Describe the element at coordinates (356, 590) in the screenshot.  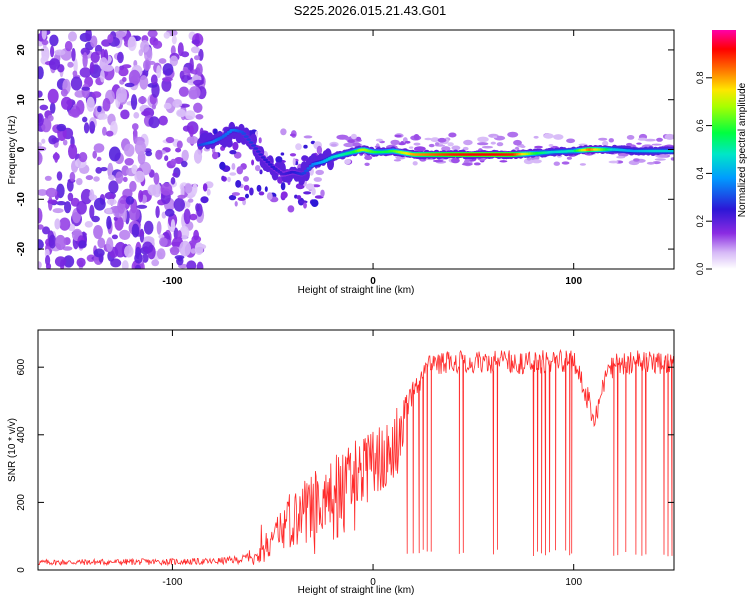
I see `snr-x-axis-label: Height of straight line (km)` at that location.